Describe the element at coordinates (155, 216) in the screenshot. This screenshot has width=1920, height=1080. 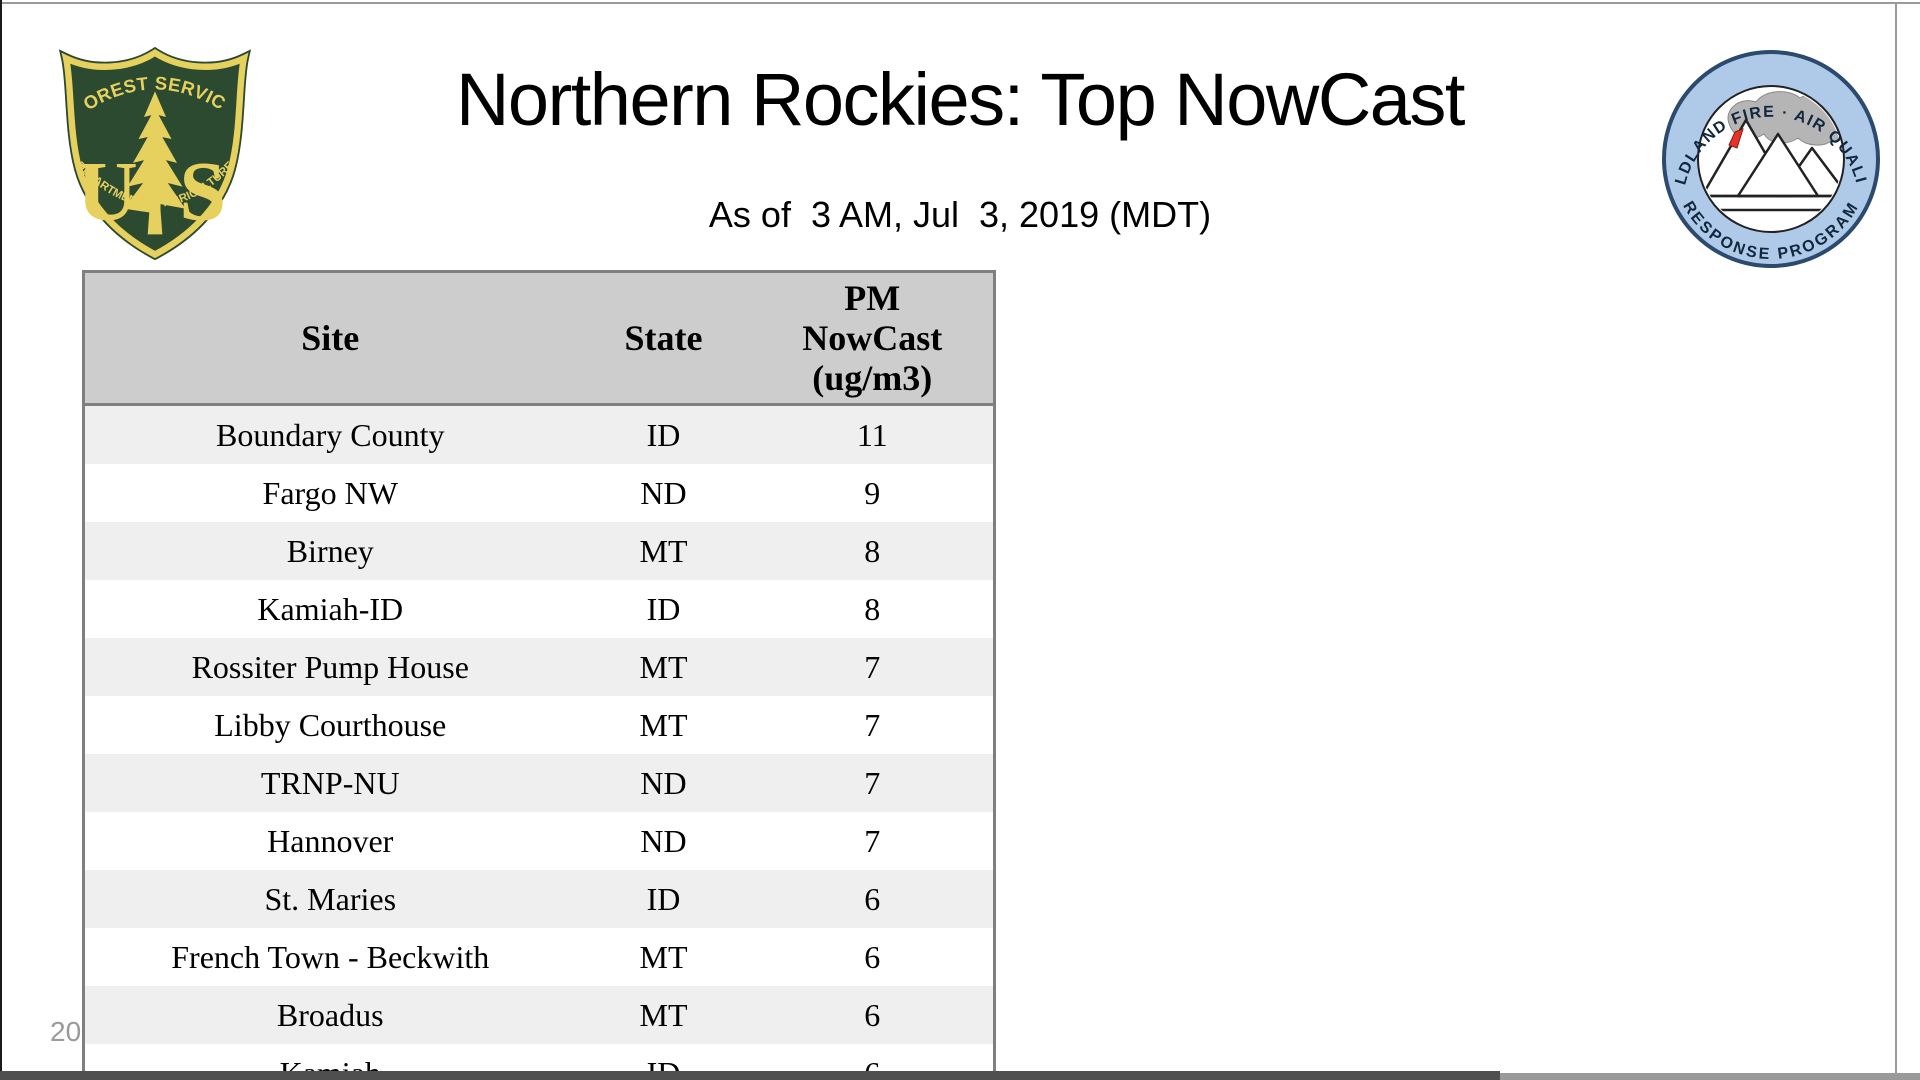
I see `pine-tree-trunk` at that location.